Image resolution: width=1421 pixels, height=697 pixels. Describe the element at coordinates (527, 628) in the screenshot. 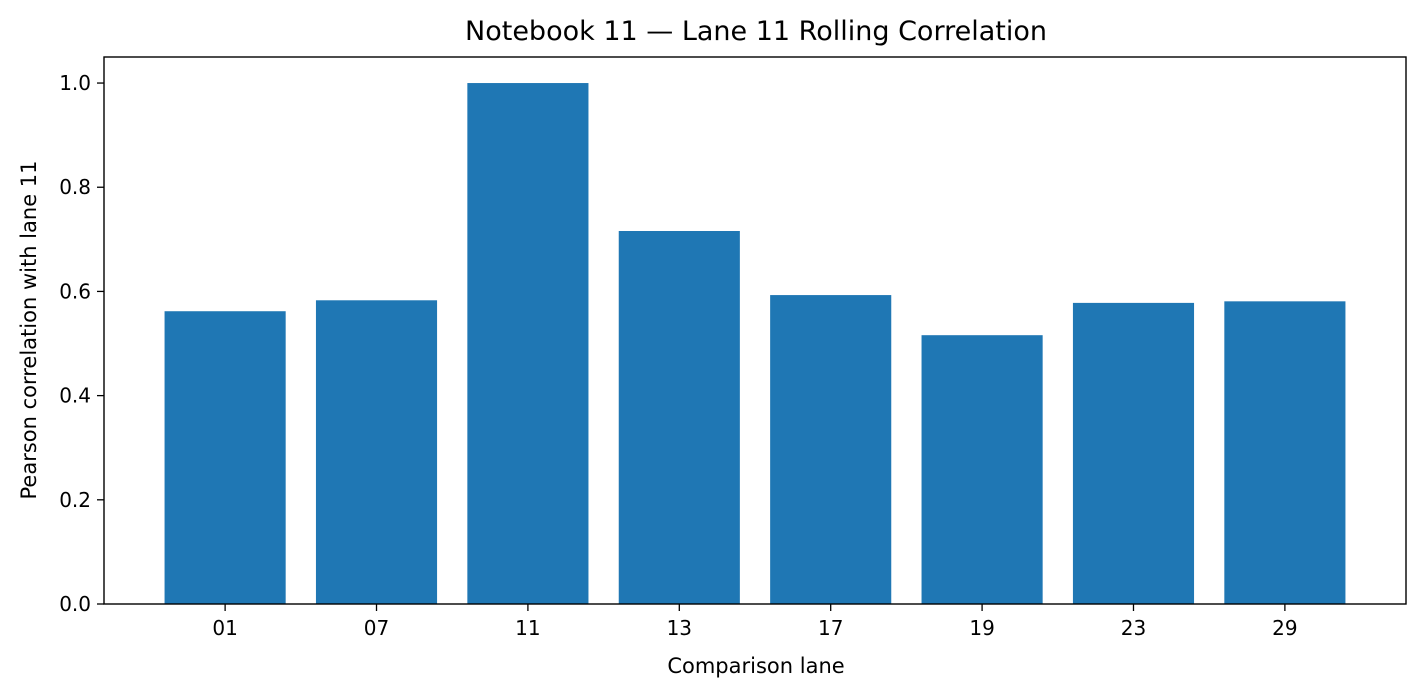

I see `x-tick-label: 11` at that location.